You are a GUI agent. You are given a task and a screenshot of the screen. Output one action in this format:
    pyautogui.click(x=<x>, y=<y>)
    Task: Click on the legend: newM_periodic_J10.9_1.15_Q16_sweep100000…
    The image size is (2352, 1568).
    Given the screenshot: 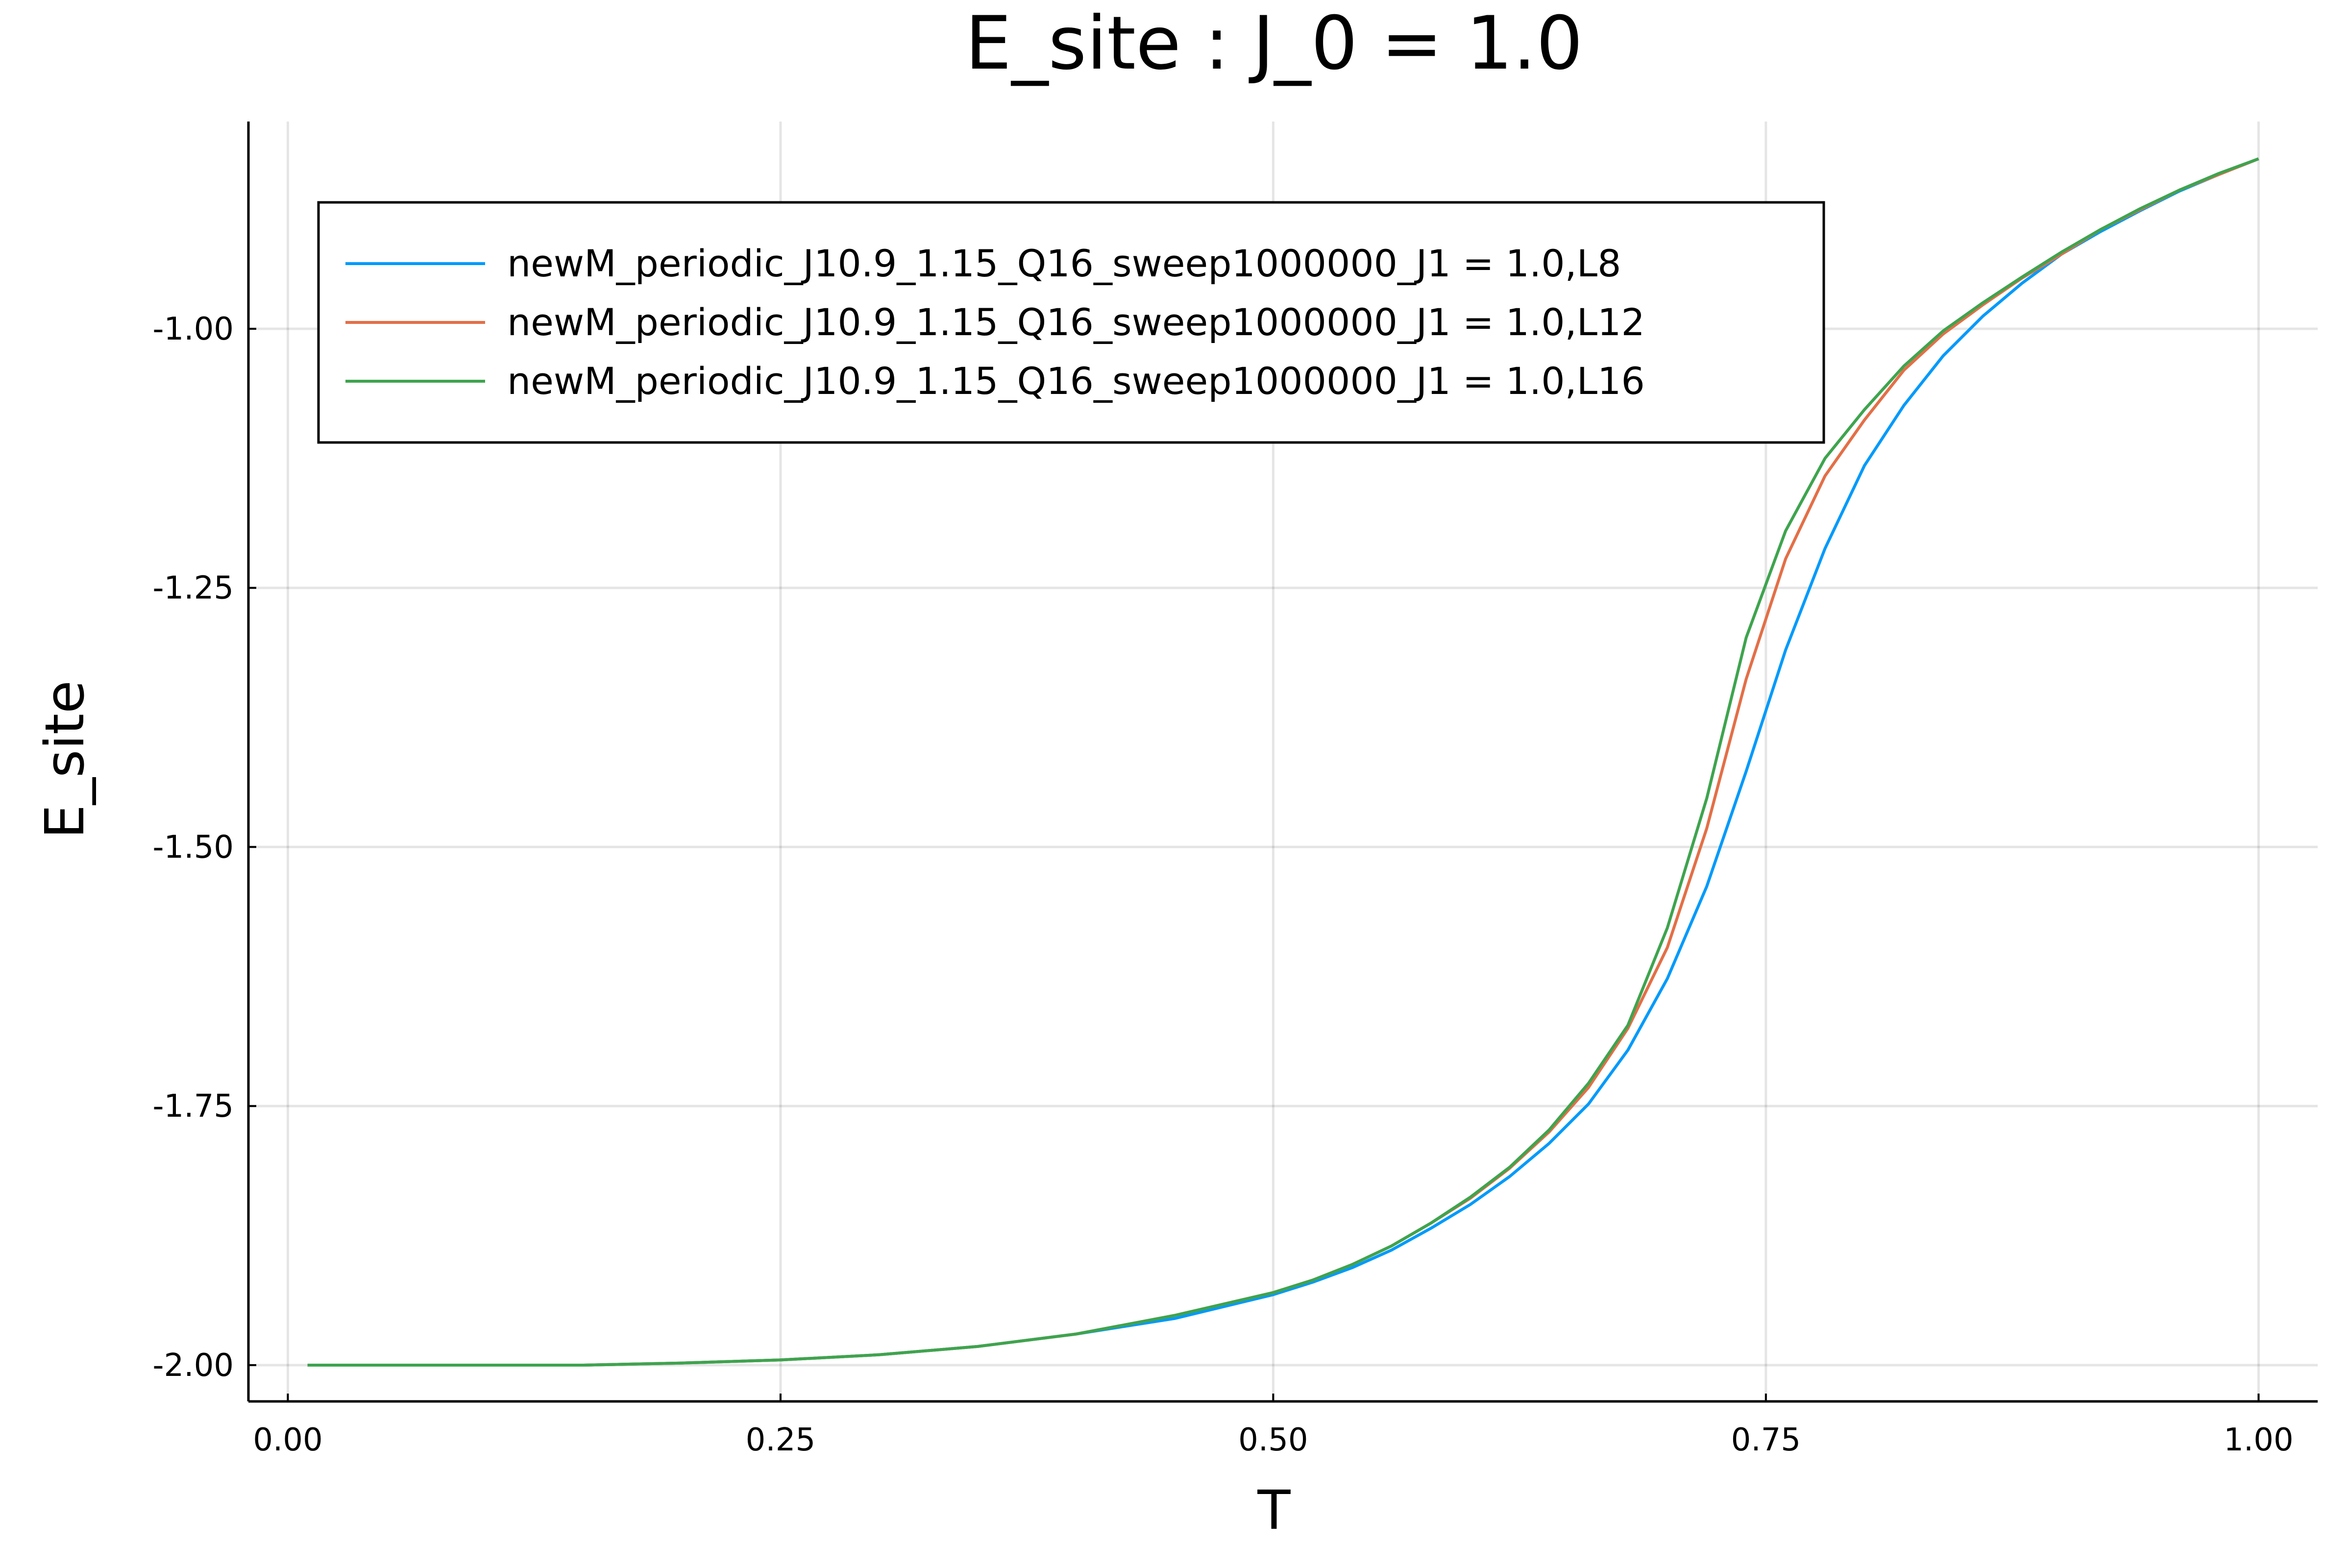 What is the action you would take?
    pyautogui.click(x=1071, y=322)
    